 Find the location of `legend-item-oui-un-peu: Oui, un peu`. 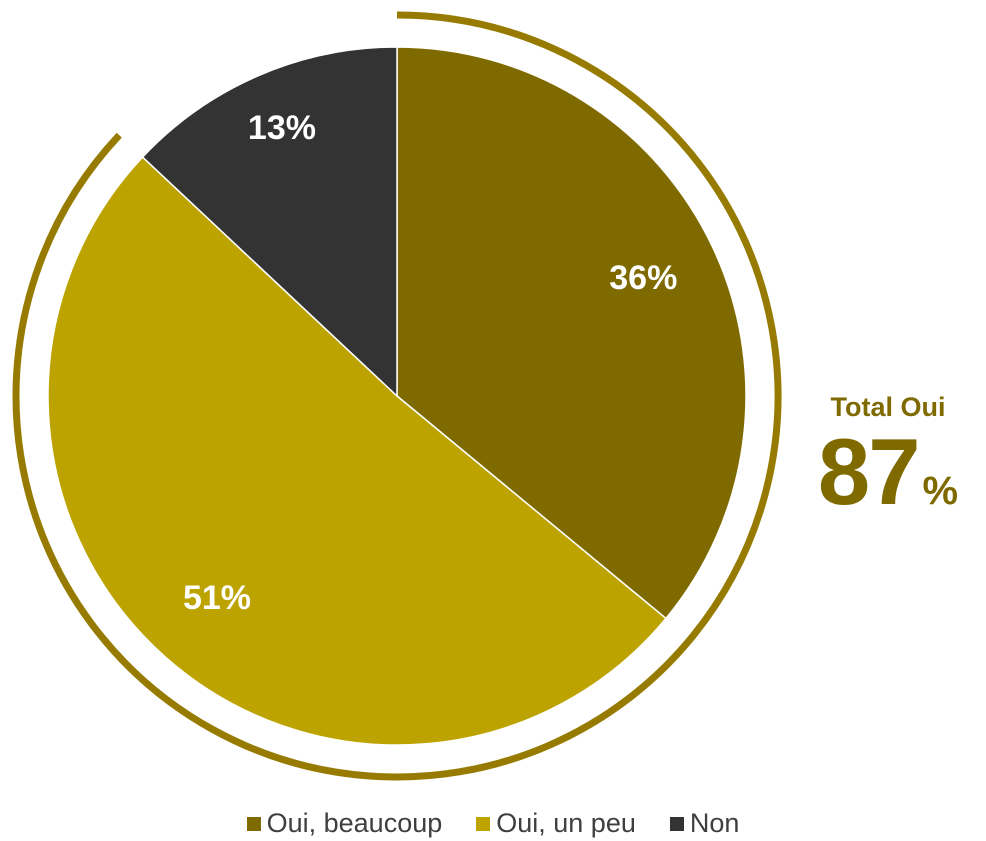

legend-item-oui-un-peu: Oui, un peu is located at coordinates (556, 823).